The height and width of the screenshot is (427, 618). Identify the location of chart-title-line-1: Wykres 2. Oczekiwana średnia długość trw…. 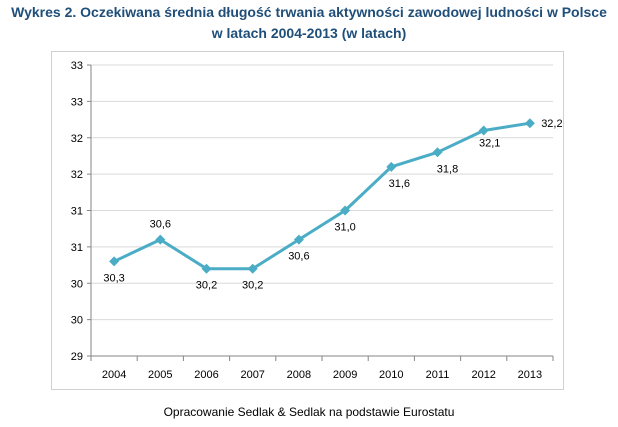
(309, 12).